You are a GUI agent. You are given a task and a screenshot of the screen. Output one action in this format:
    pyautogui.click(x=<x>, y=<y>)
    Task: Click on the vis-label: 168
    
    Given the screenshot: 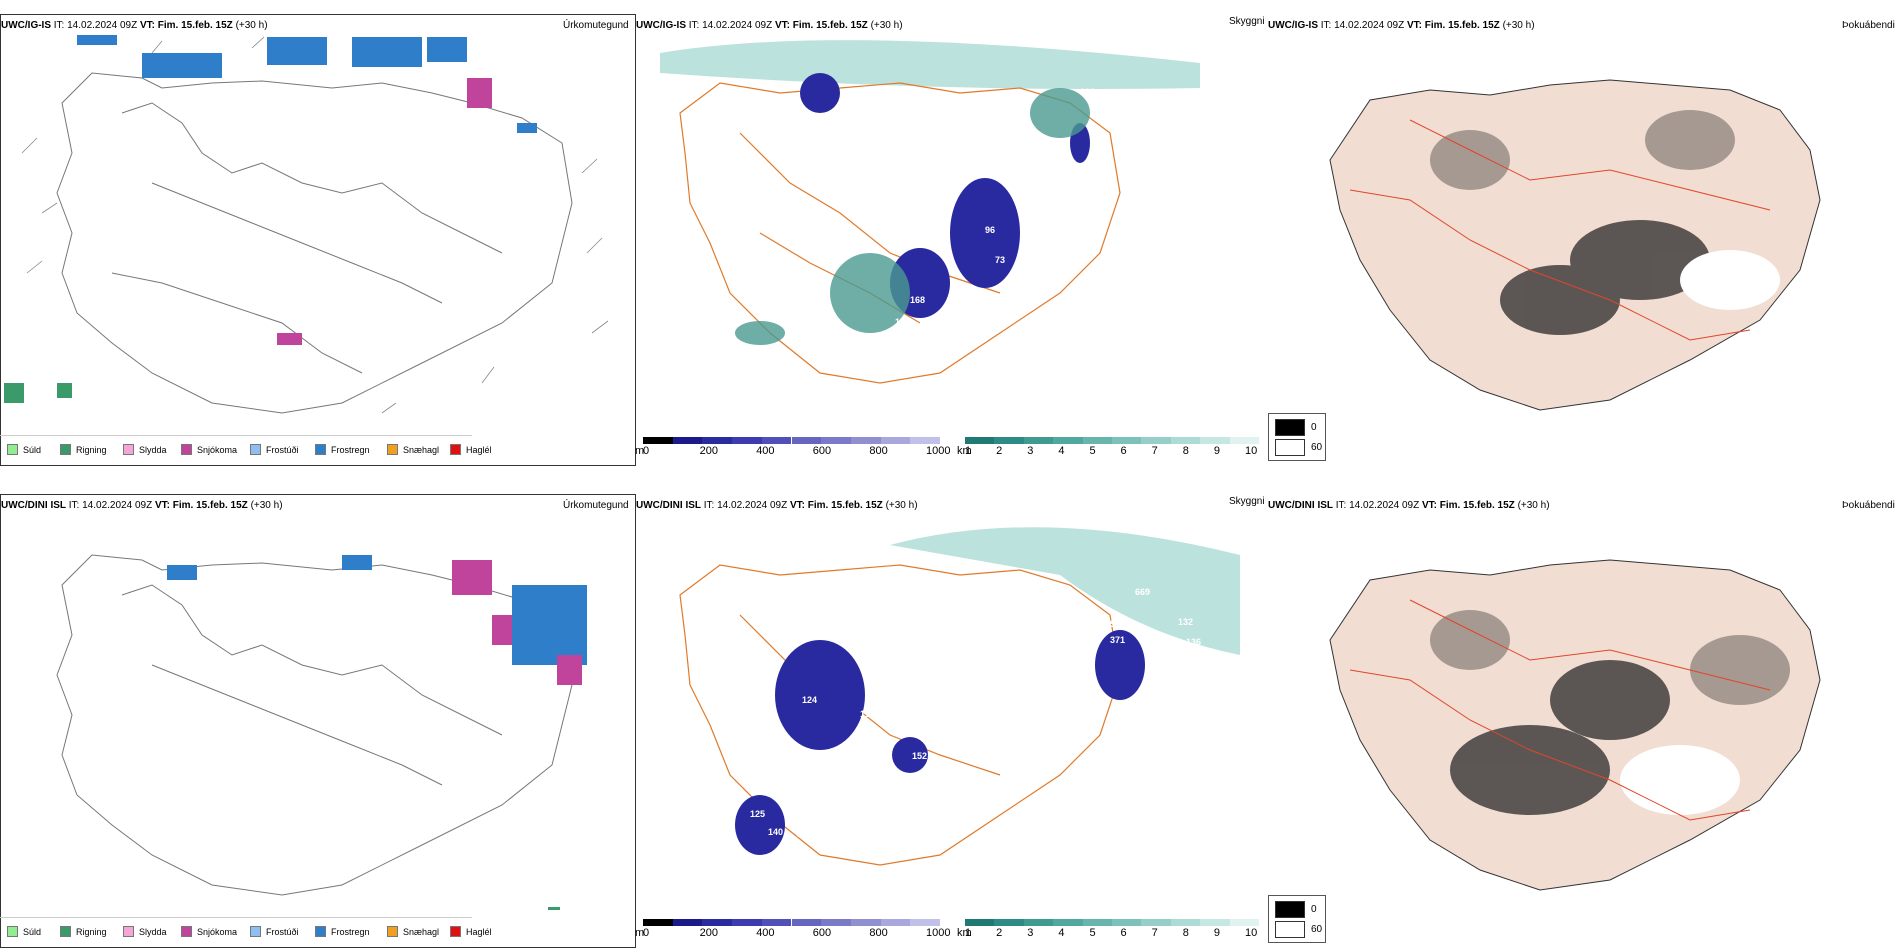 What is the action you would take?
    pyautogui.click(x=917, y=300)
    